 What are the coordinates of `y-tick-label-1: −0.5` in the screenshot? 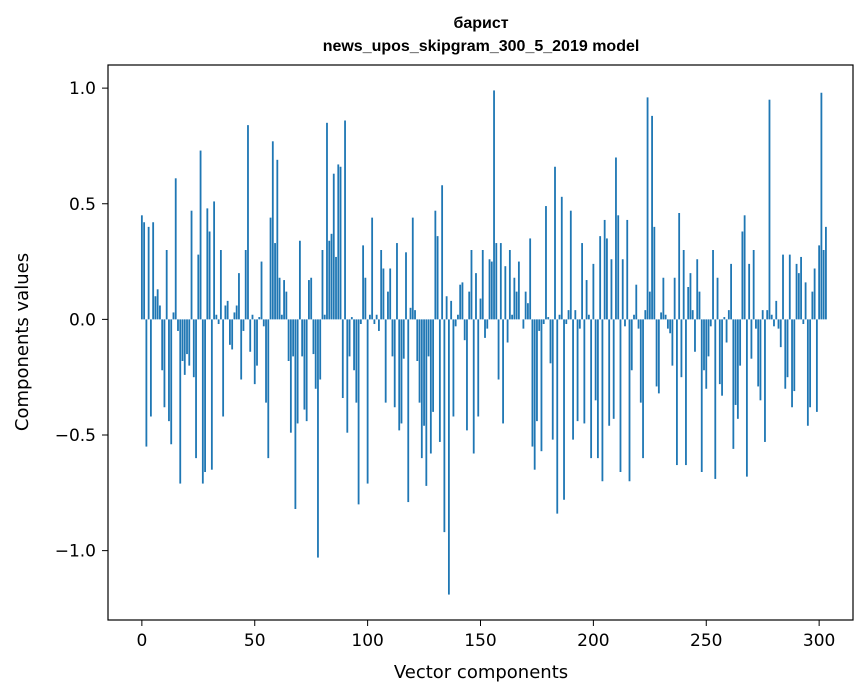 It's located at (75, 436).